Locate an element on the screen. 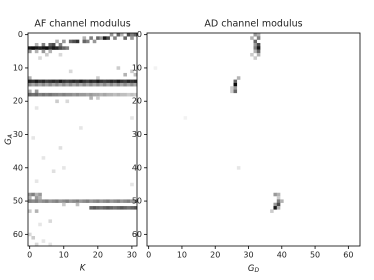 This screenshot has width=374, height=280. x-axis-label-sub: D is located at coordinates (256, 270).